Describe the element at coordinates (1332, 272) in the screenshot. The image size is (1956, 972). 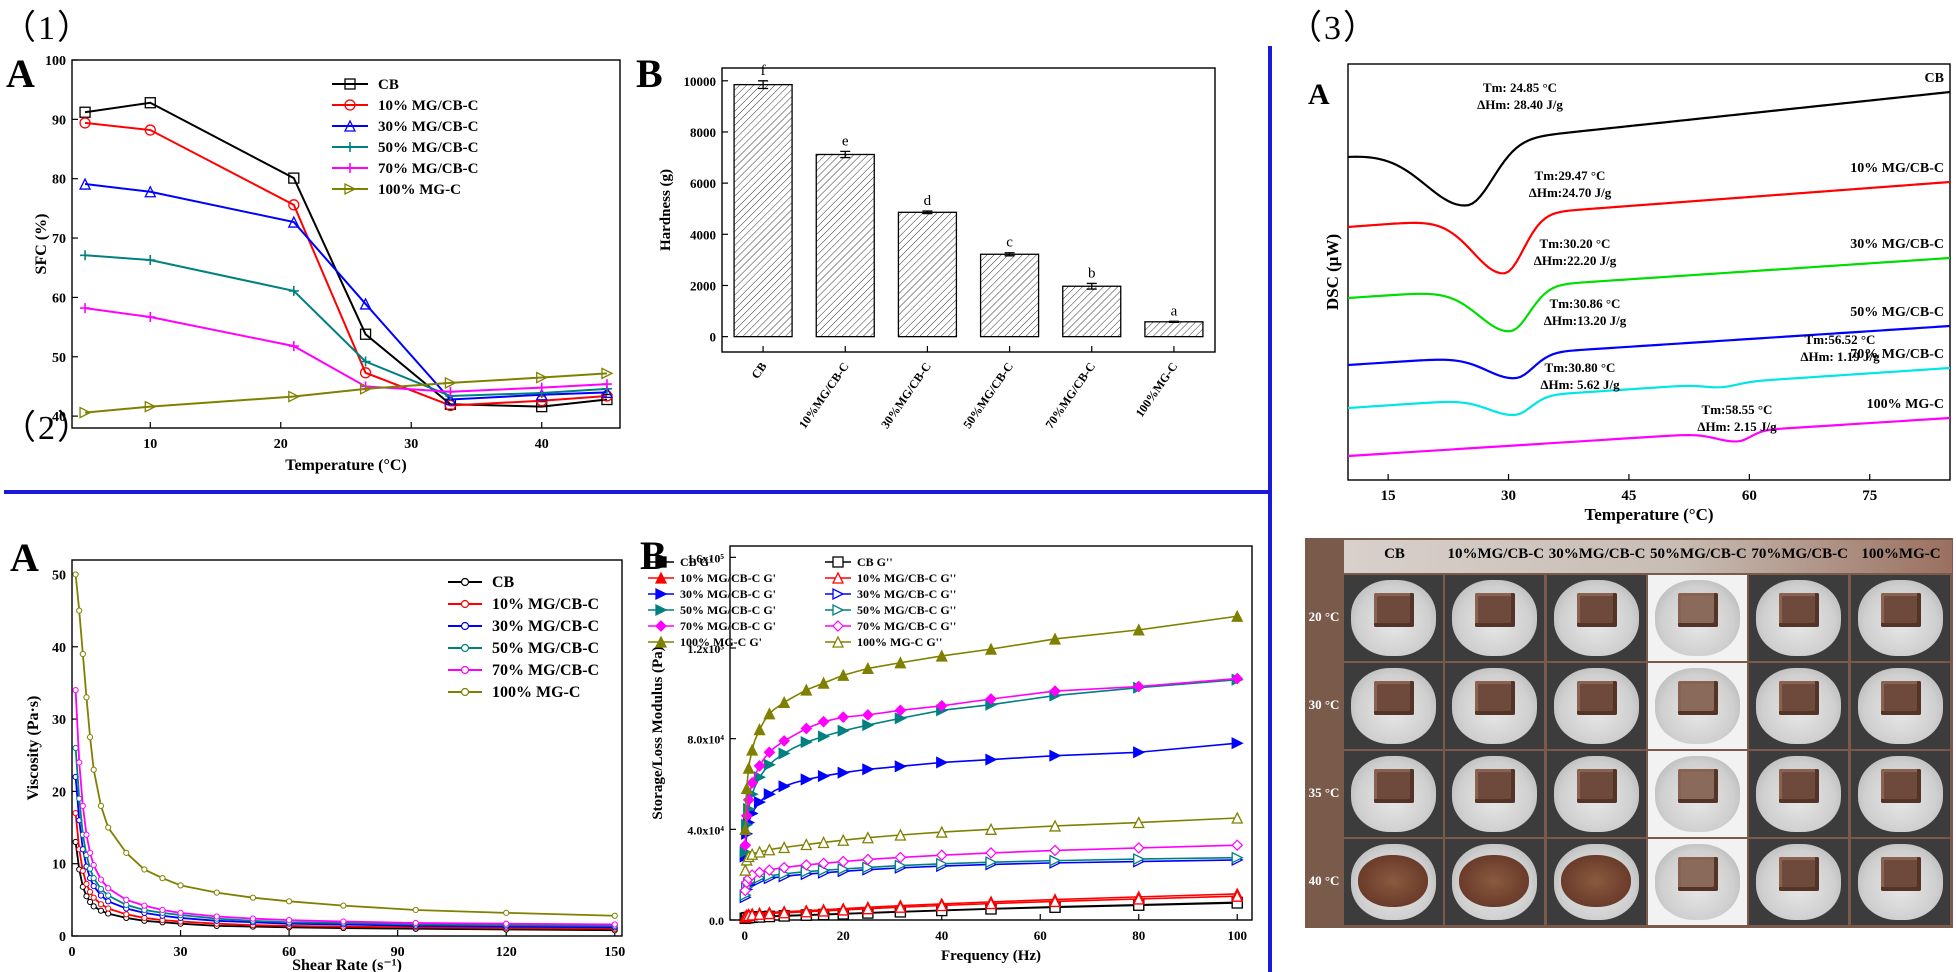
I see `y-axis-label: DSC (μW)` at that location.